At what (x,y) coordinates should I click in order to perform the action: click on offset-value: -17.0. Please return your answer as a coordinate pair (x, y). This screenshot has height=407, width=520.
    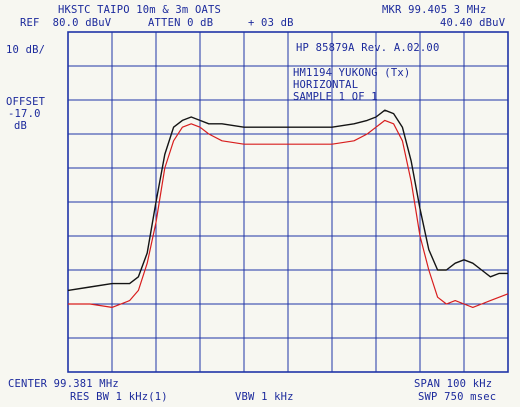
    Looking at the image, I should click on (24, 114).